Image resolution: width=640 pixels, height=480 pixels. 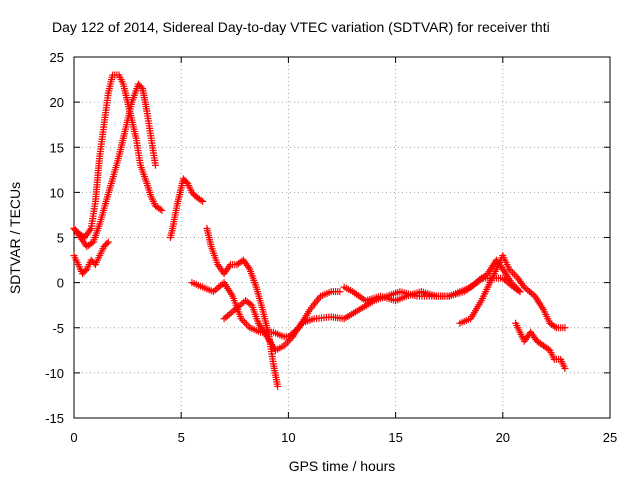 What do you see at coordinates (58, 328) in the screenshot?
I see `y-tick-label: -5` at bounding box center [58, 328].